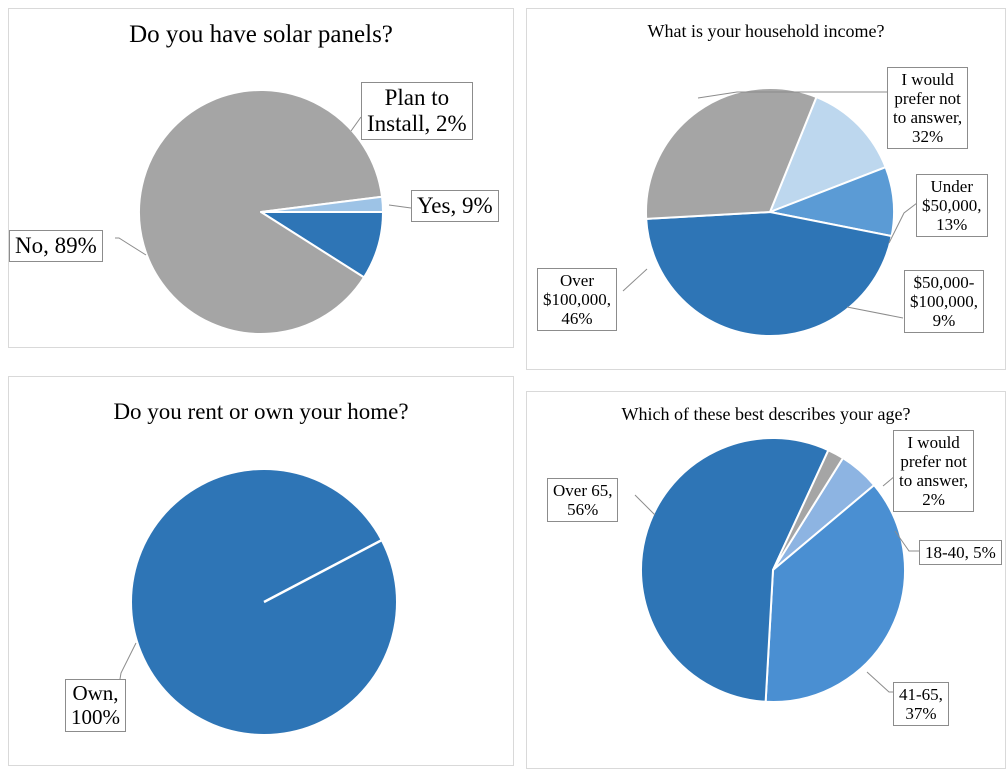 This screenshot has width=1008, height=772. Describe the element at coordinates (455, 206) in the screenshot. I see `data-label-yes: Yes, 9%` at that location.